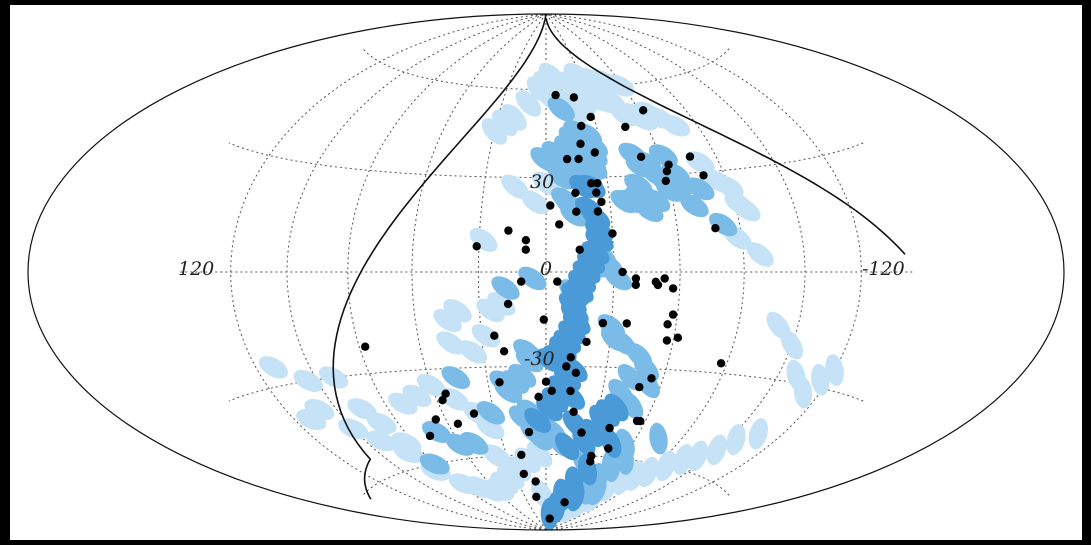 The image size is (1091, 545). I want to click on tick-label-lon-m120: -120, so click(883, 269).